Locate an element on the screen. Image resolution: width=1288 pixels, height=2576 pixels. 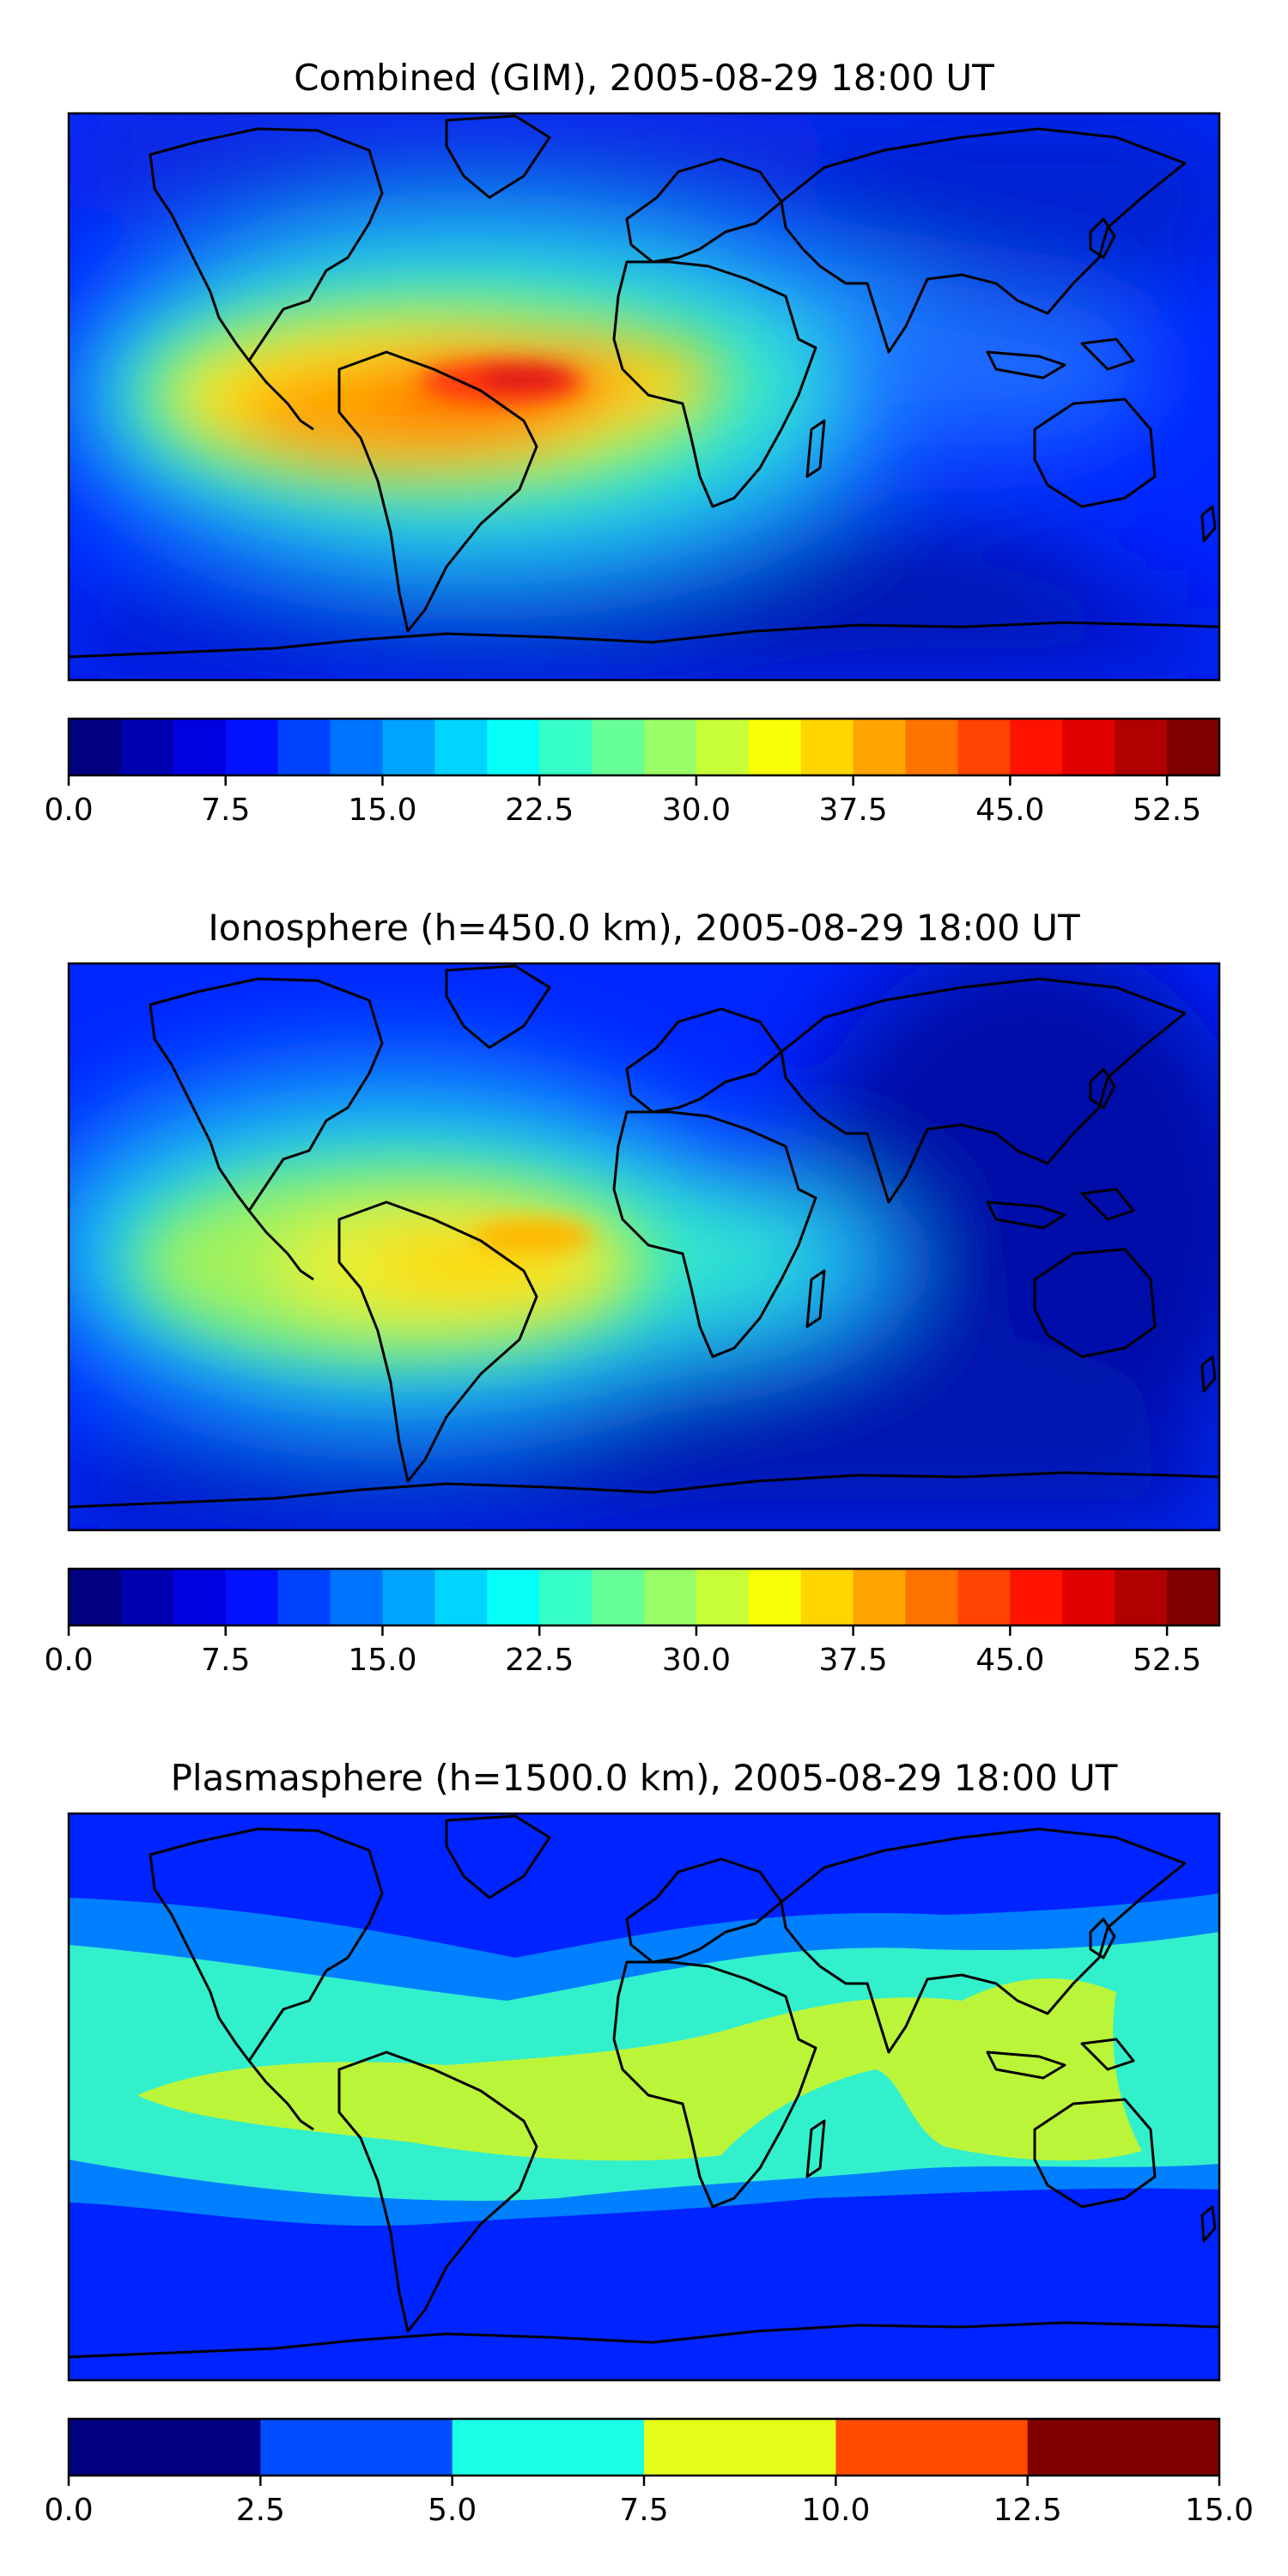
colorbar-tick-label: 12.5 is located at coordinates (1027, 2510).